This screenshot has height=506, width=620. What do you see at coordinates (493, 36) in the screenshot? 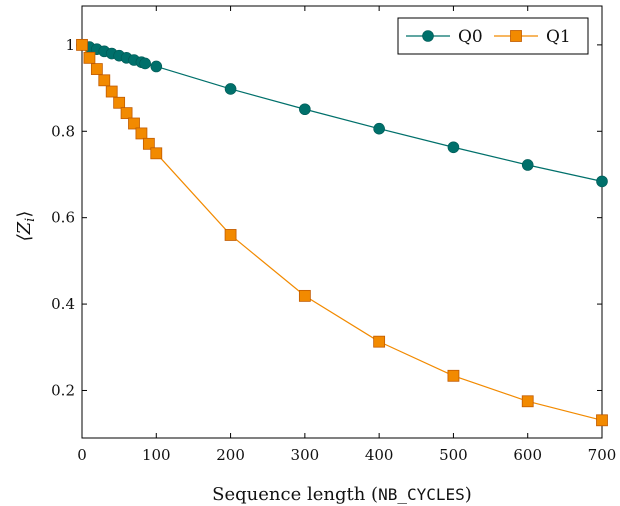
I see `legend: Q0 Q1` at bounding box center [493, 36].